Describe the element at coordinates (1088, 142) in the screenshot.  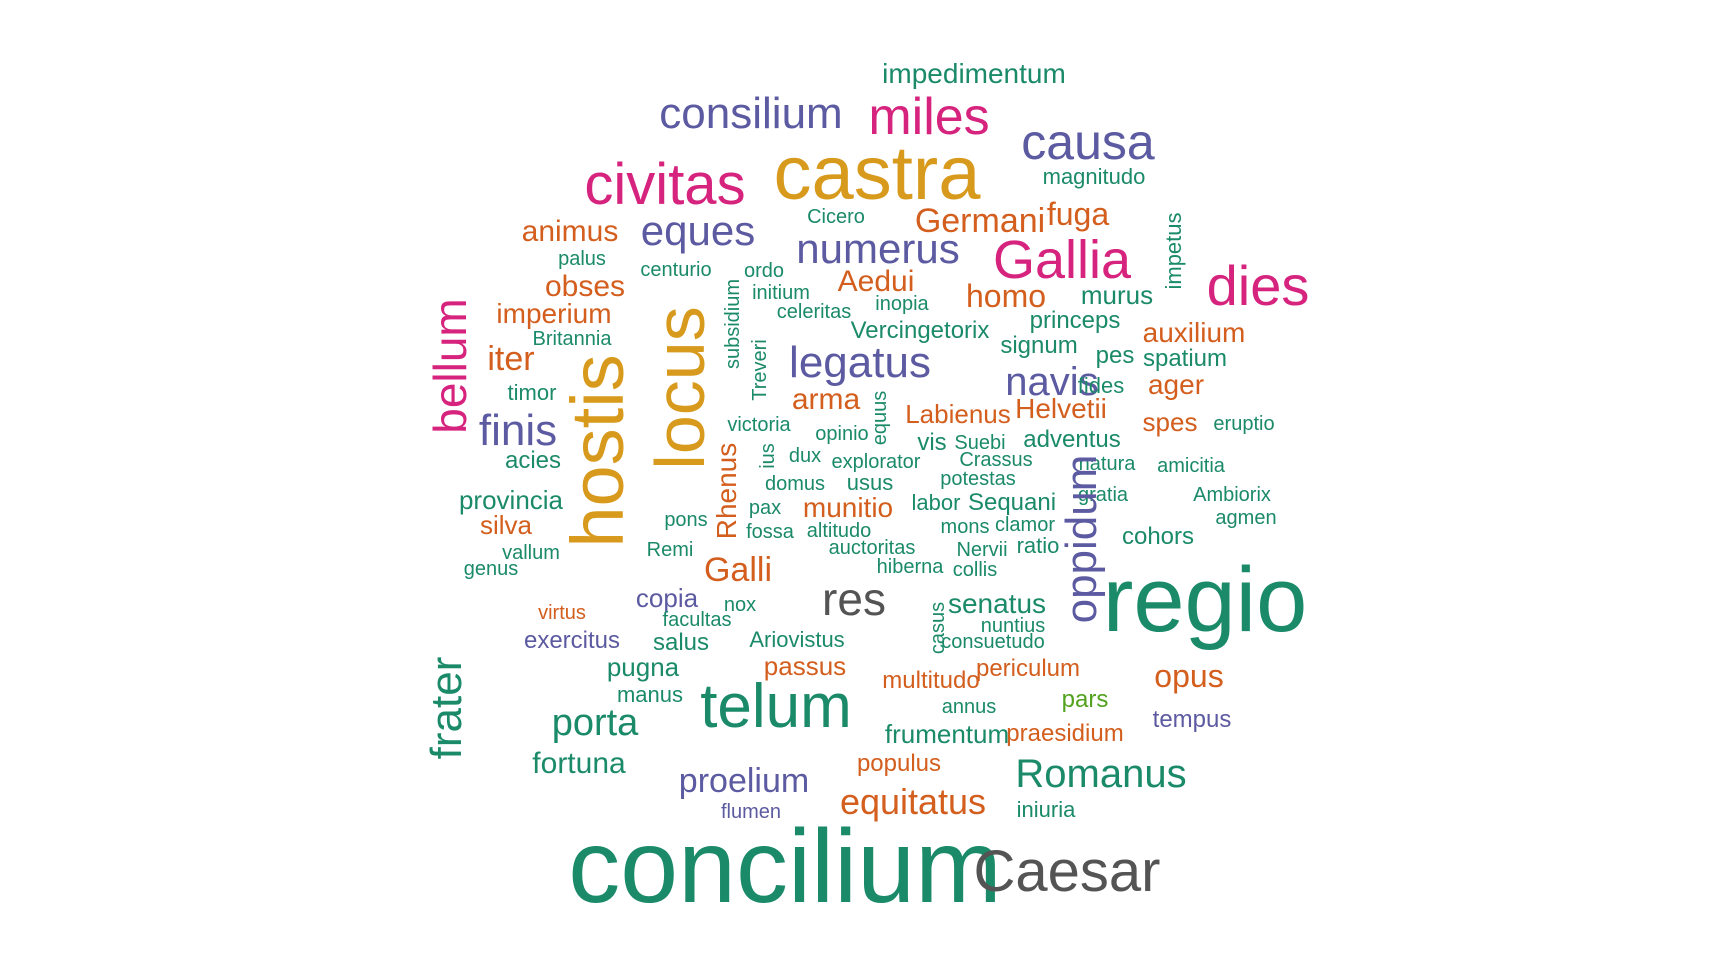
I see `word: causa` at that location.